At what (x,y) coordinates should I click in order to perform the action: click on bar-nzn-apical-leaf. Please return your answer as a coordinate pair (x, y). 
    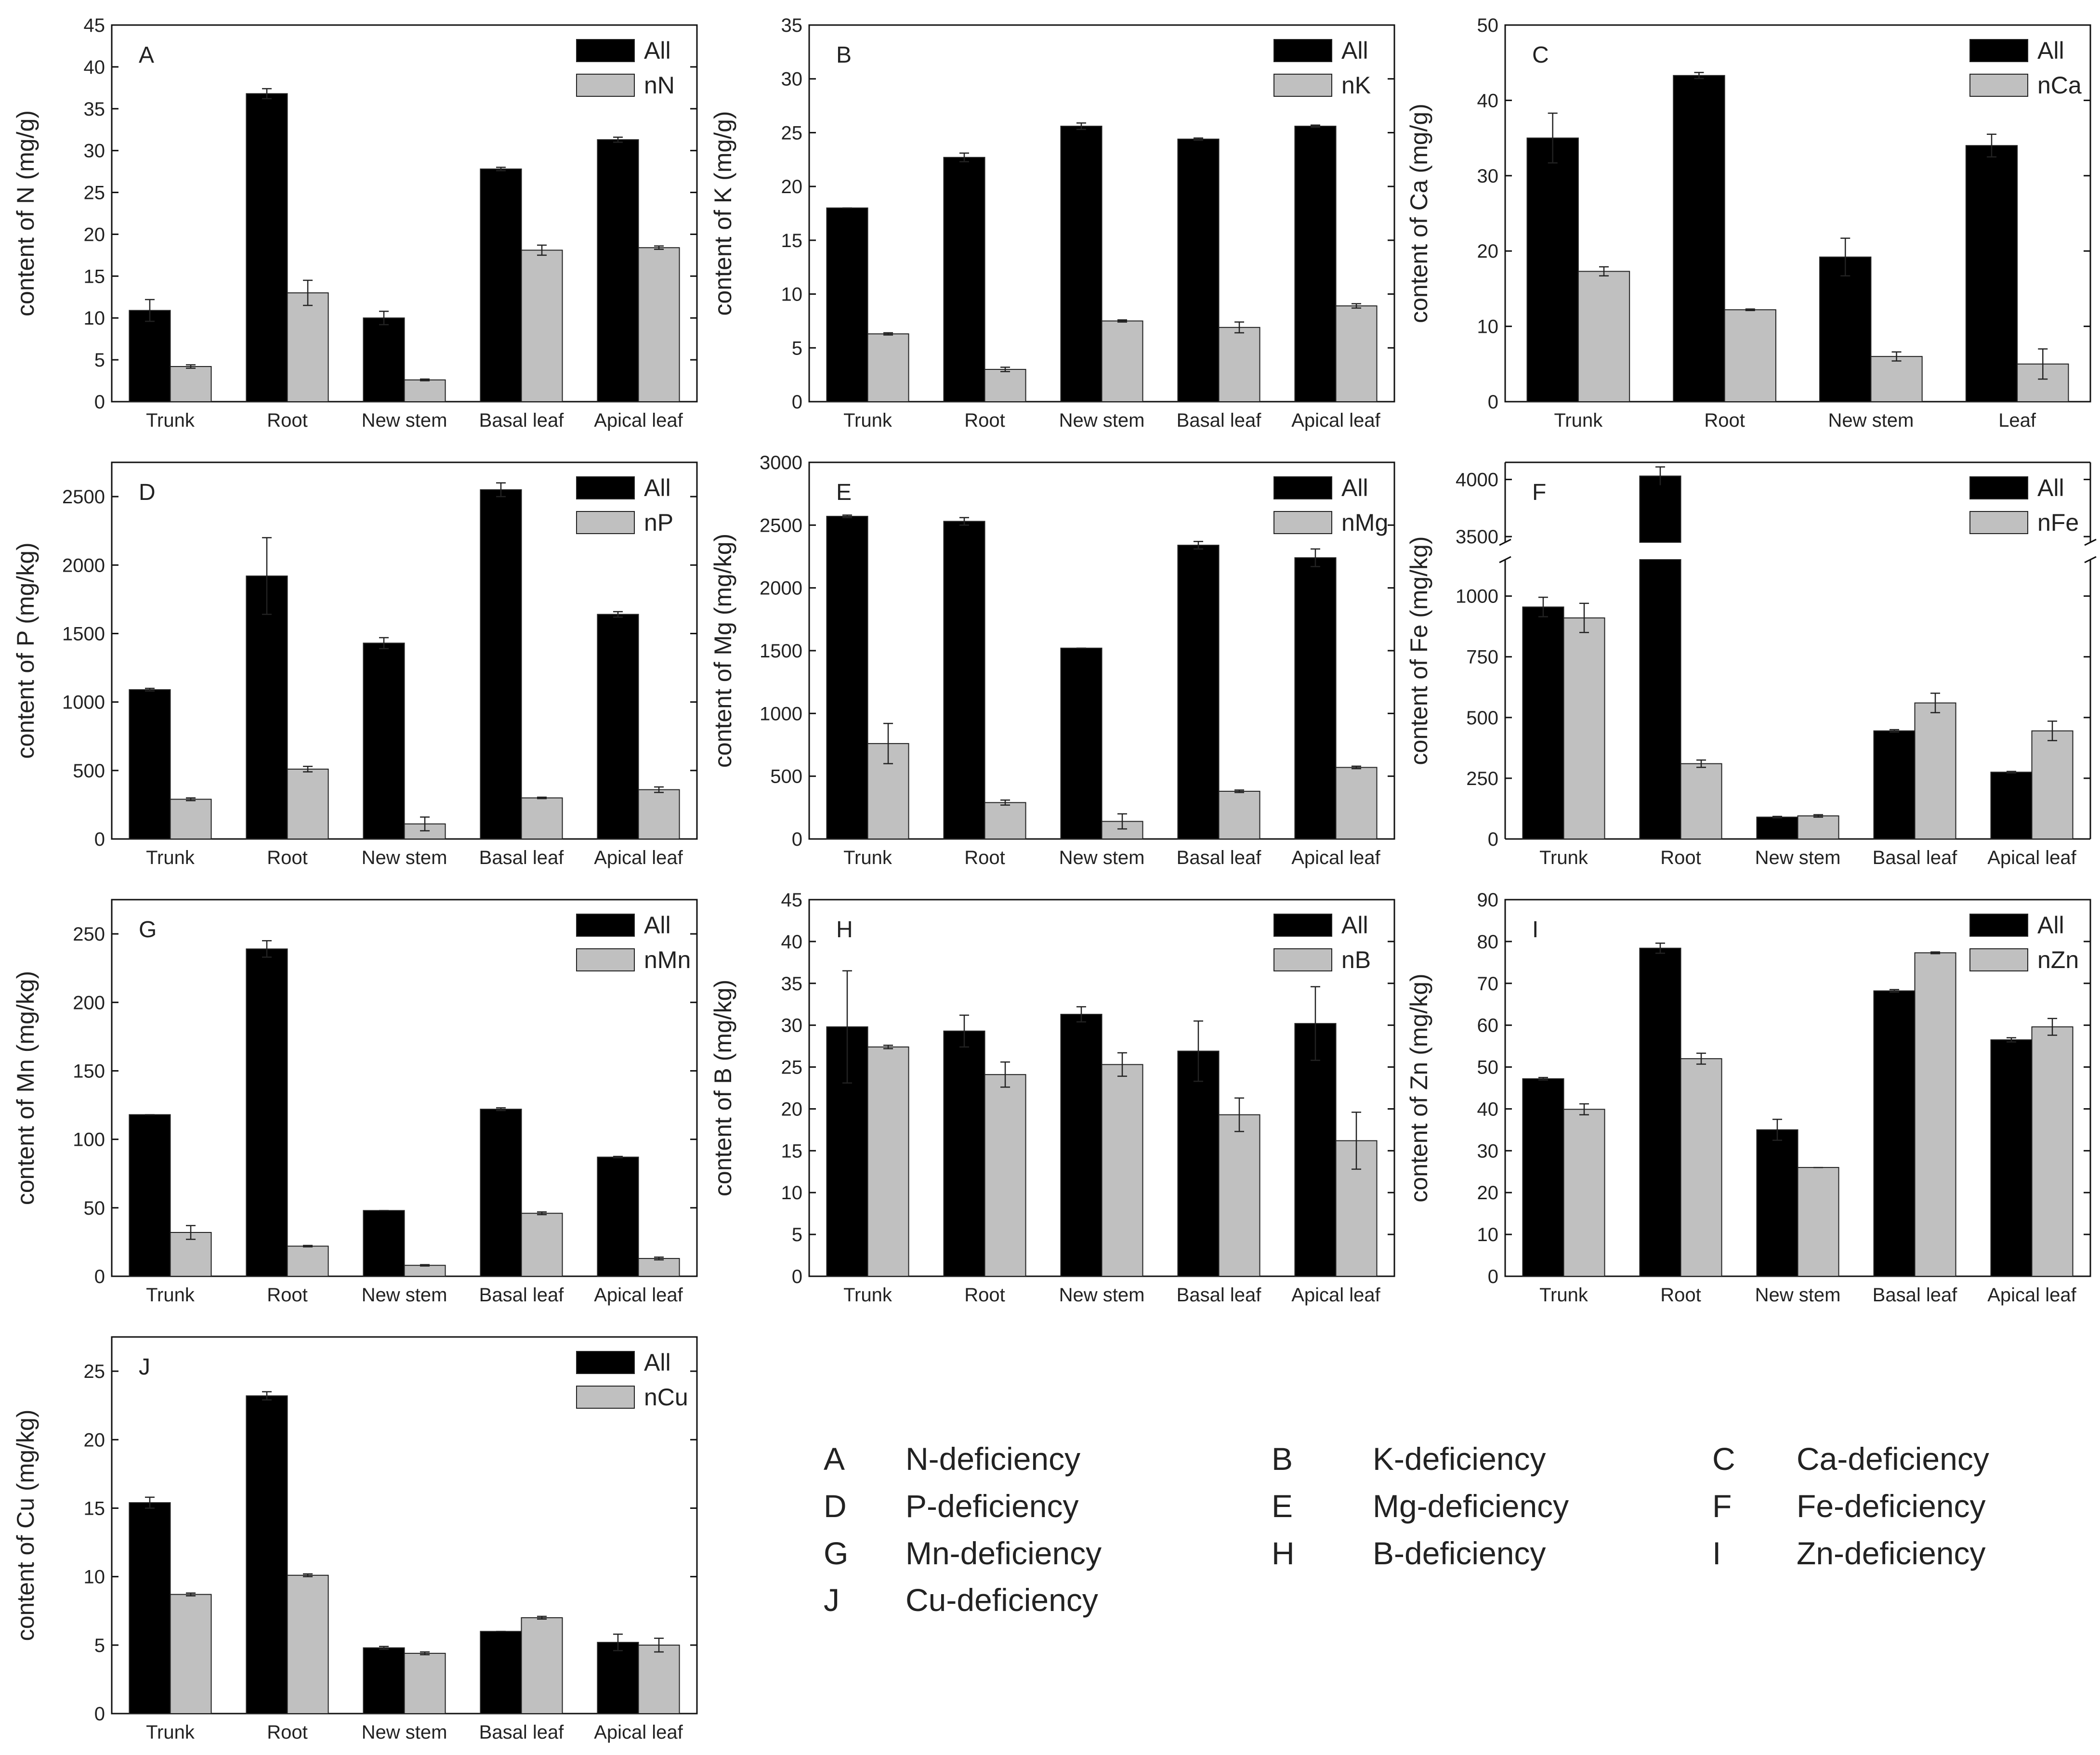
    Looking at the image, I should click on (2052, 1151).